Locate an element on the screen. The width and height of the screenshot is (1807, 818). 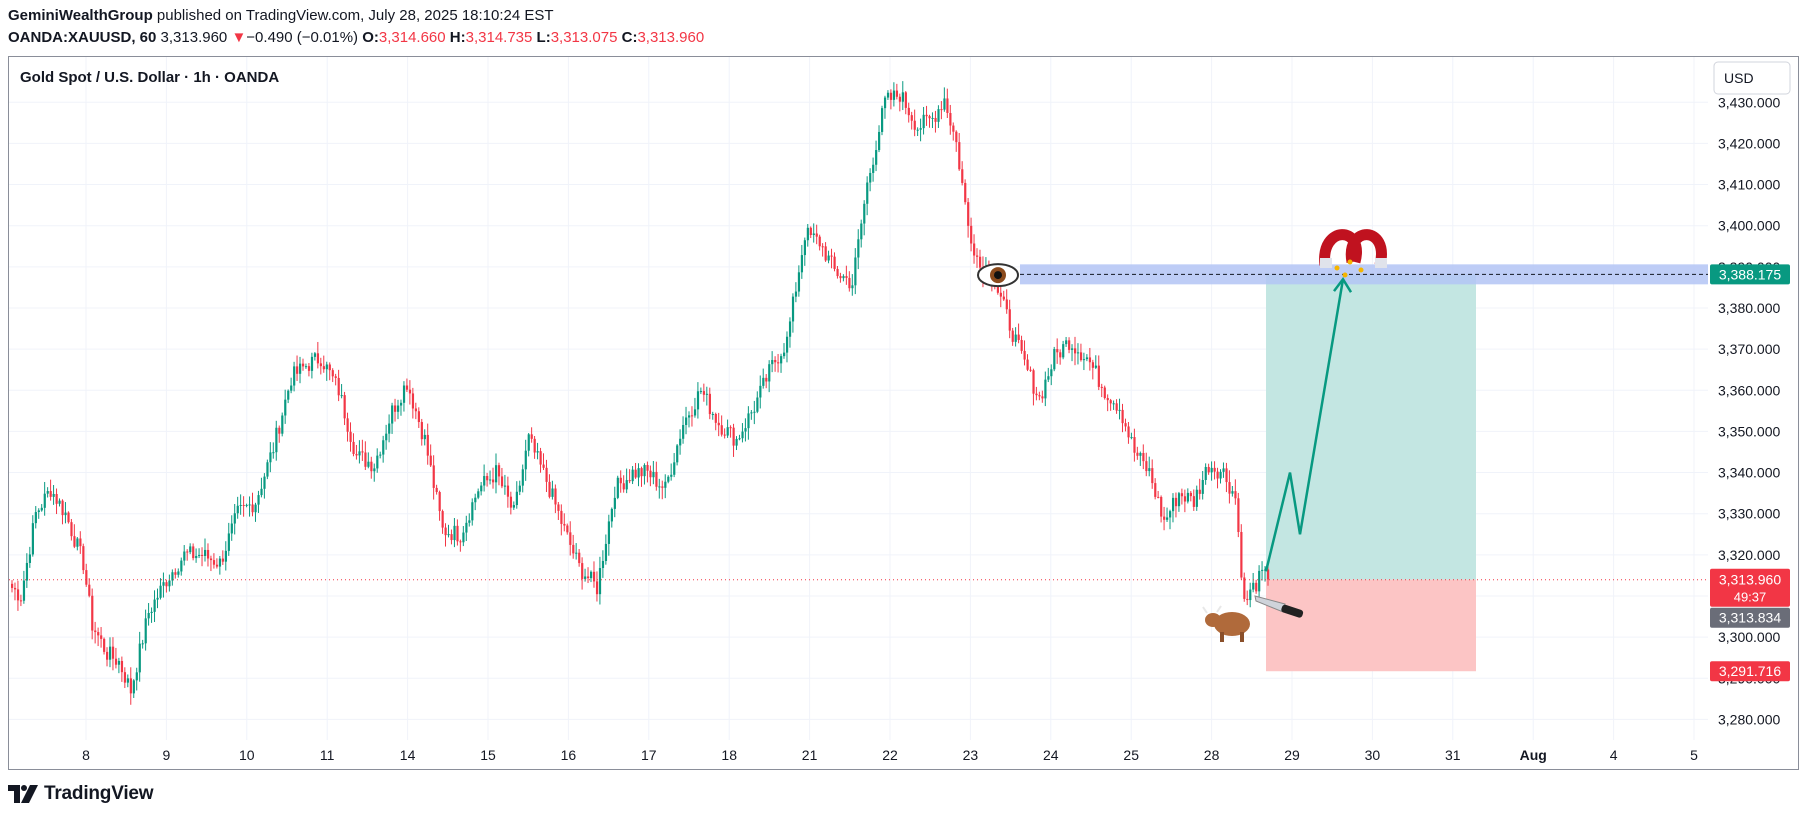
open-label: O: is located at coordinates (370, 37).